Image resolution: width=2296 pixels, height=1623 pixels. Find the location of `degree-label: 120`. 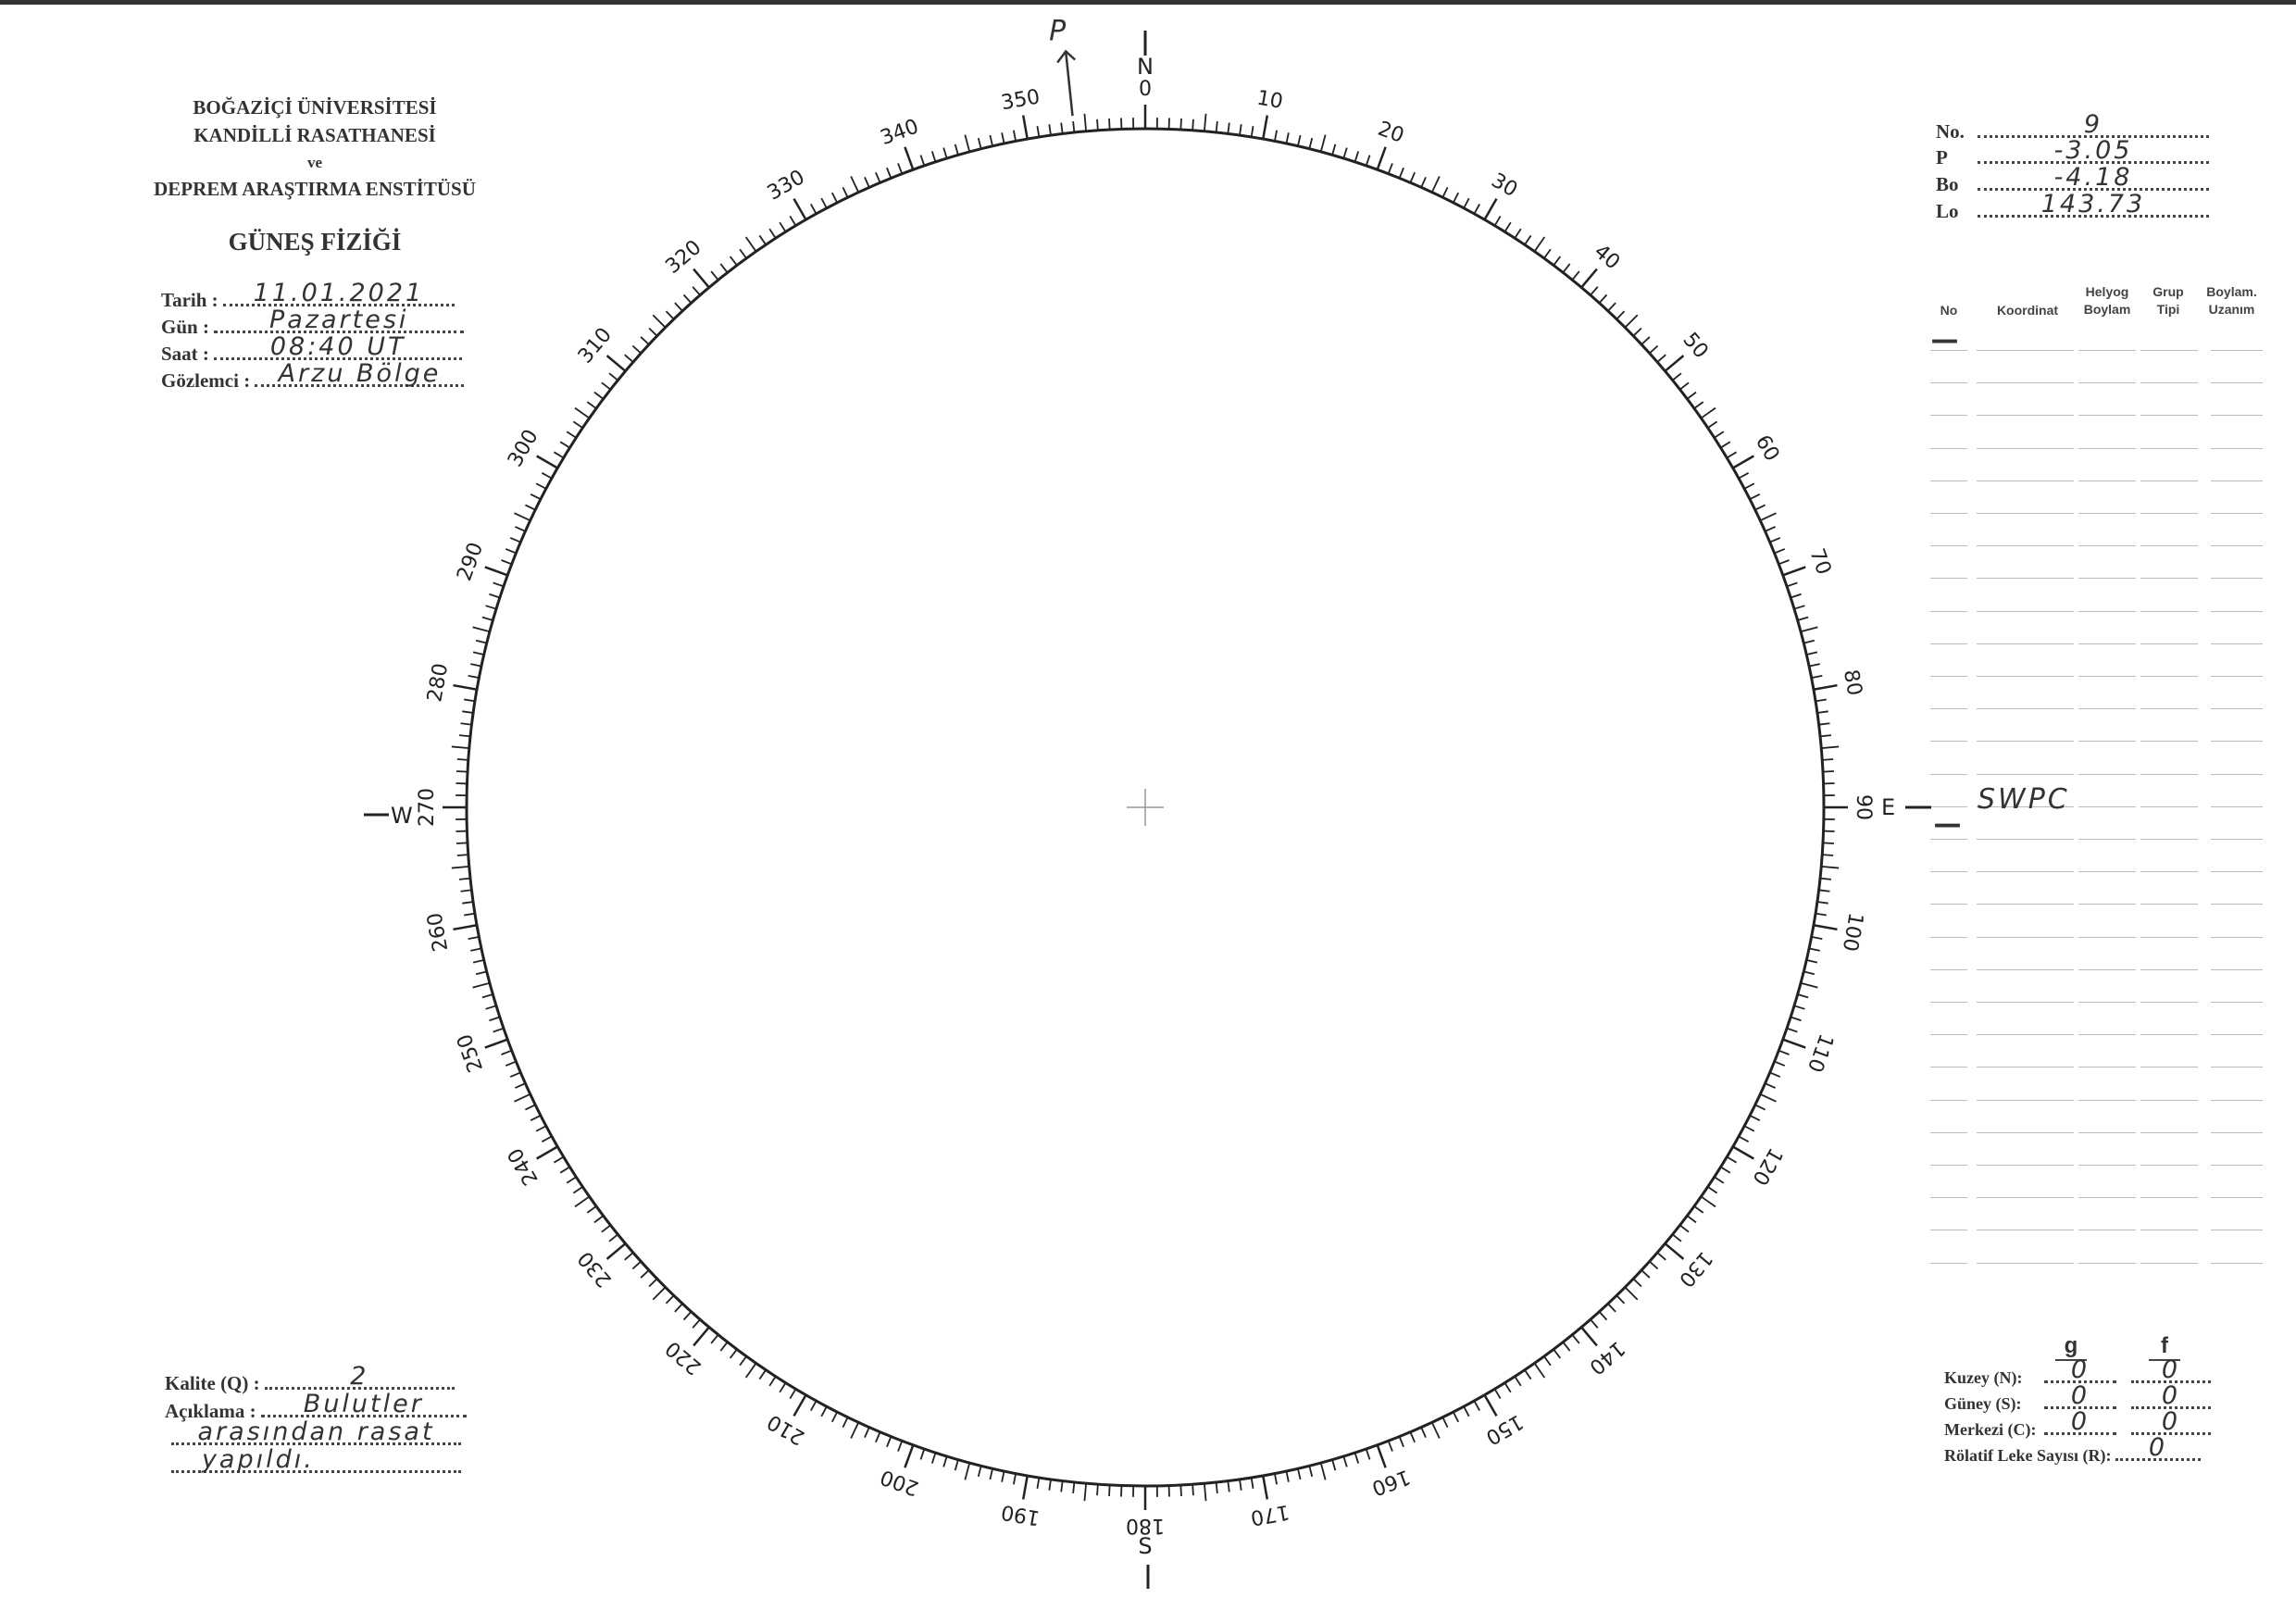

degree-label: 120 is located at coordinates (1767, 1166).